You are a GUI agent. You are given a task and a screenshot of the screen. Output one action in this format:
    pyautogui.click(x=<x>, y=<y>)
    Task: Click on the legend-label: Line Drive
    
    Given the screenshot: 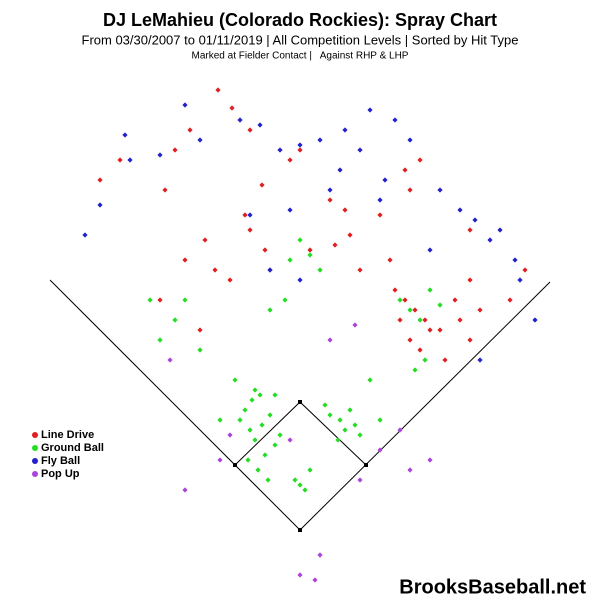 What is the action you would take?
    pyautogui.click(x=67, y=435)
    